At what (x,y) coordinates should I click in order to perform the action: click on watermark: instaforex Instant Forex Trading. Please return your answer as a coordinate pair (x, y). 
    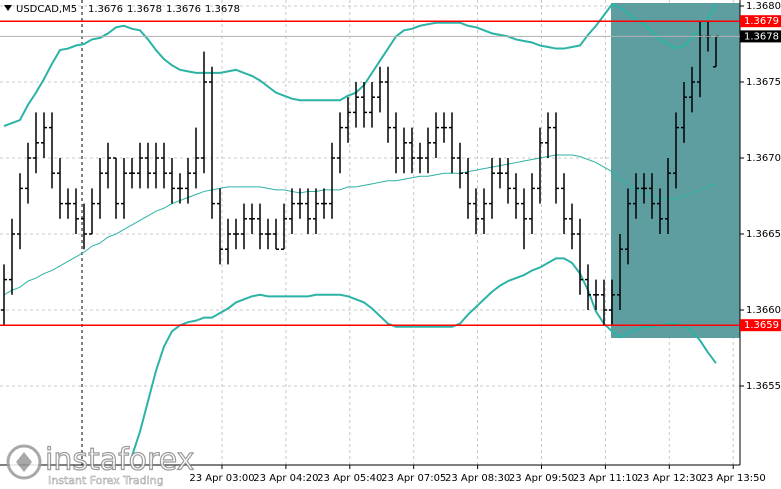
    Looking at the image, I should click on (100, 464).